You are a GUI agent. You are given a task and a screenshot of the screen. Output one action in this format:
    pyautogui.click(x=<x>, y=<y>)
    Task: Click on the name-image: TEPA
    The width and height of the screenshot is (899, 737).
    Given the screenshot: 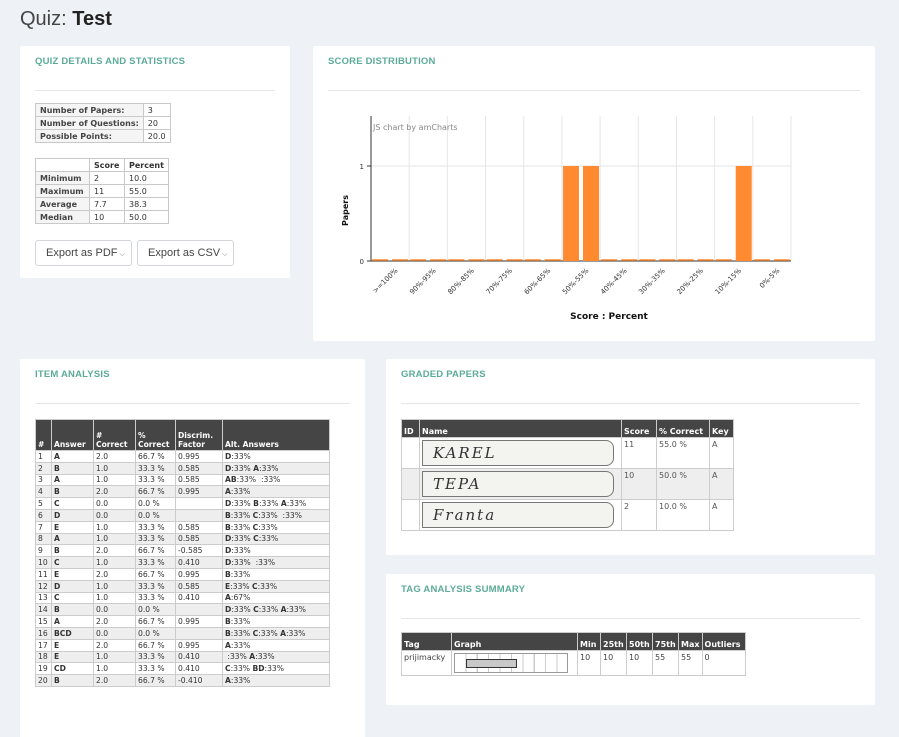 What is the action you would take?
    pyautogui.click(x=518, y=484)
    